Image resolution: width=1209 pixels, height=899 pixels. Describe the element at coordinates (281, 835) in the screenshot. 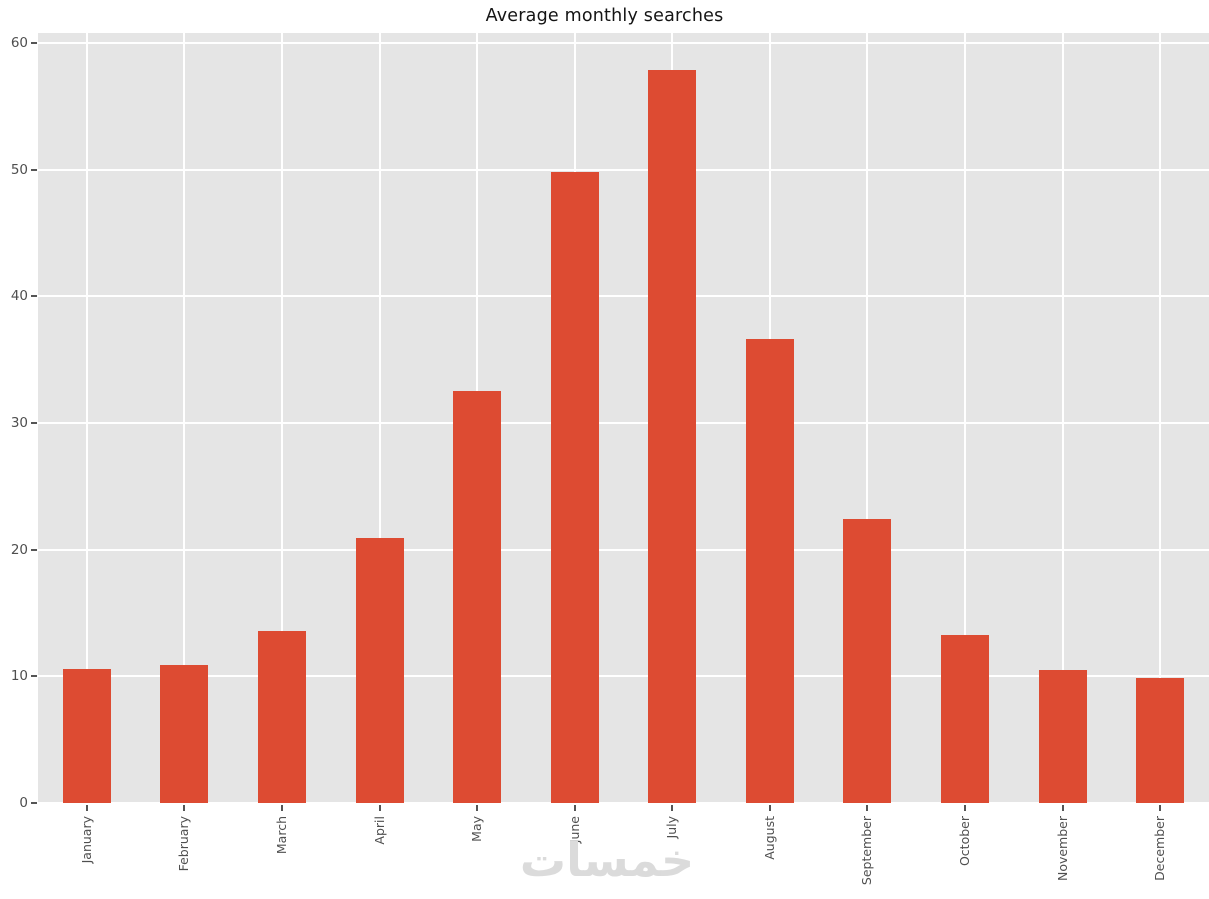

I see `x-tick-label-march: March` at that location.